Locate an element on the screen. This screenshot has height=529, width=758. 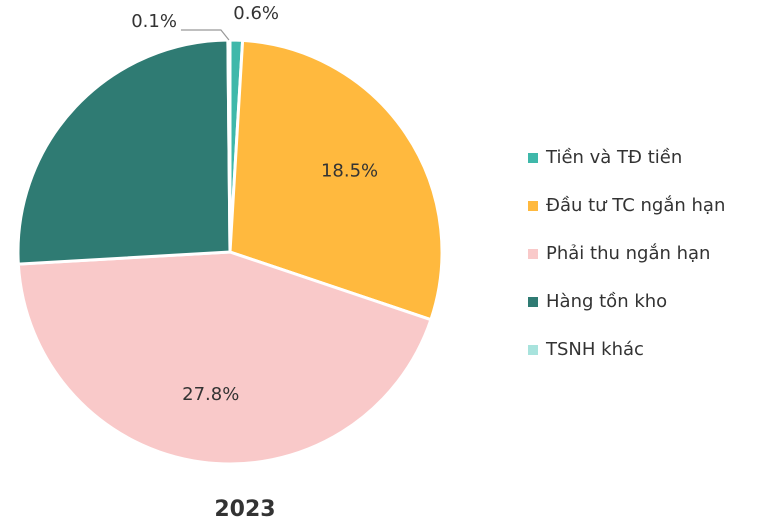
legend-label: Phải thu ngắn hạn is located at coordinates (628, 253).